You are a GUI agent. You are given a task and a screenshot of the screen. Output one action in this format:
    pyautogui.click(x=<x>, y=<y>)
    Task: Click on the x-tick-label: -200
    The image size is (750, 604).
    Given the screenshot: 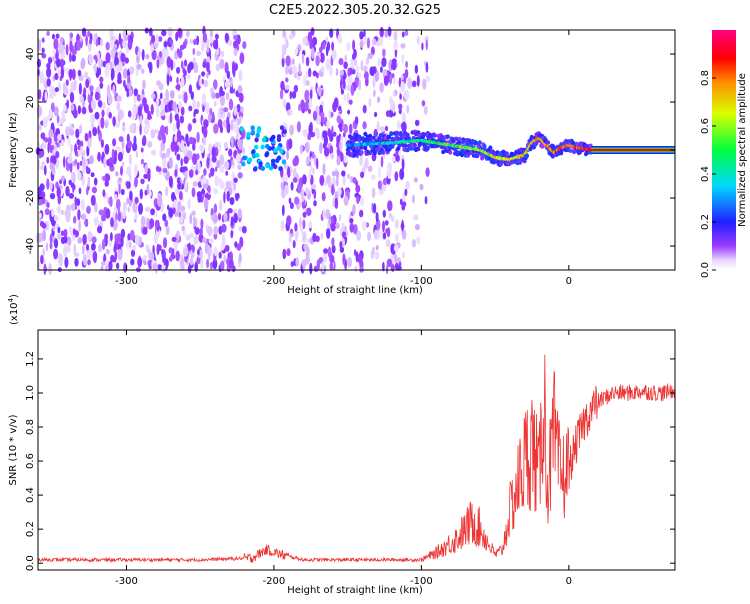 What is the action you would take?
    pyautogui.click(x=274, y=281)
    